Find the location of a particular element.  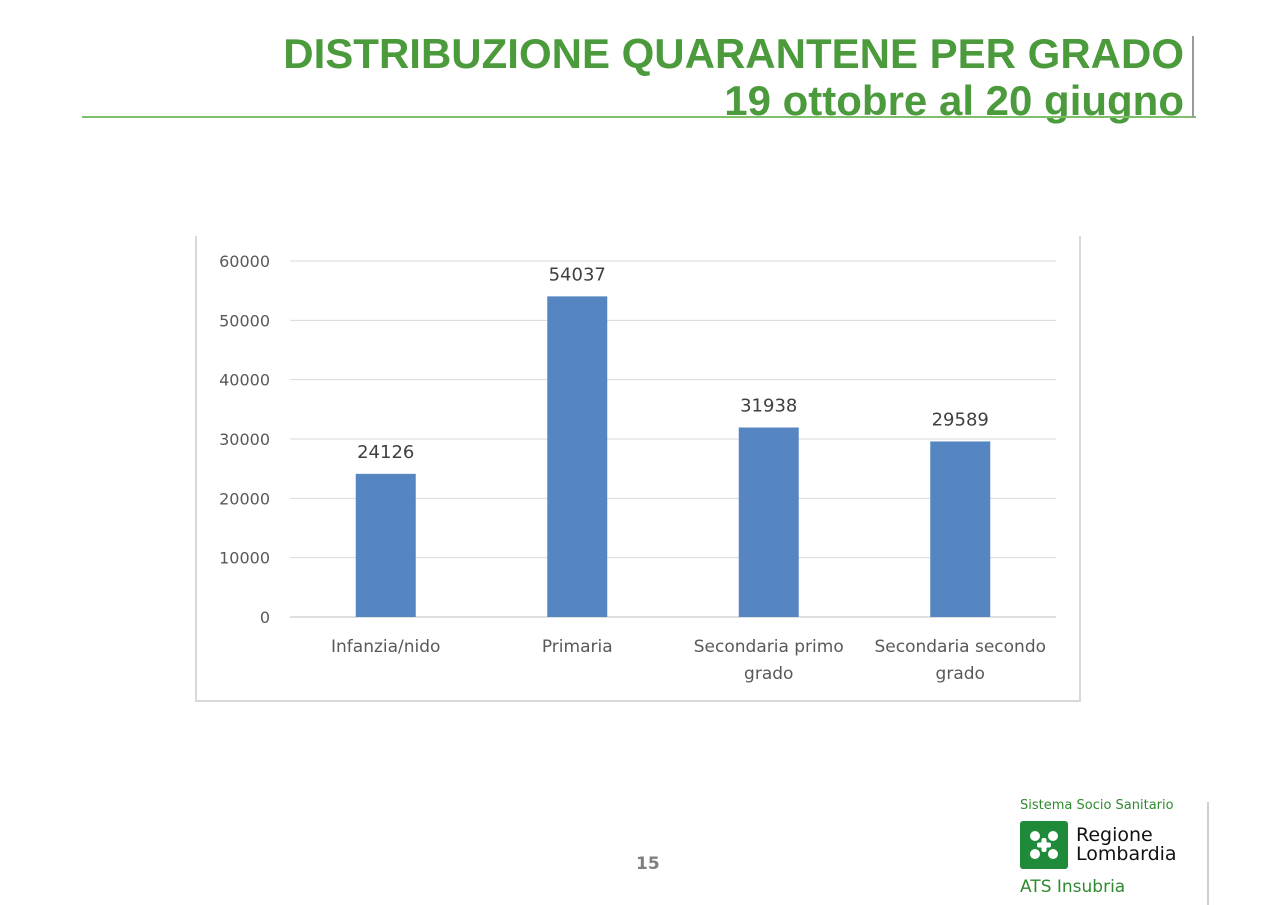

data-label: 54037 is located at coordinates (577, 274).